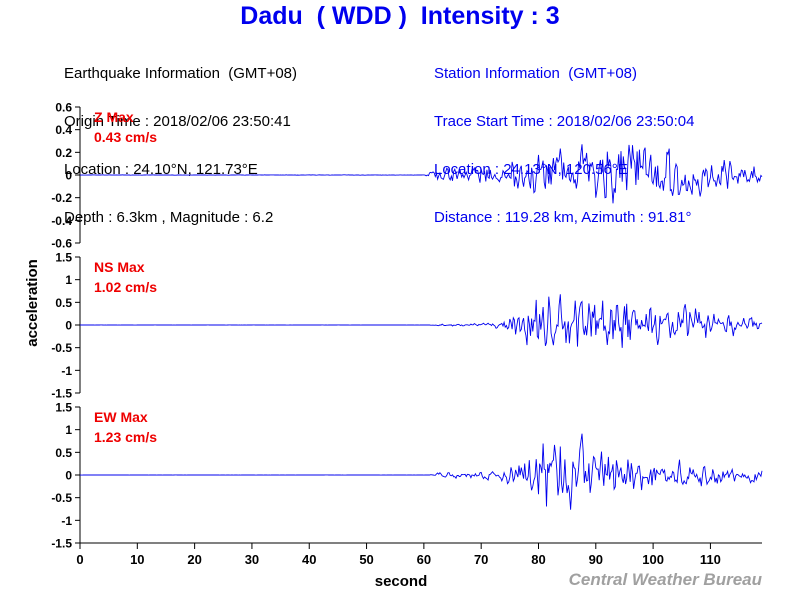 This screenshot has height=600, width=800. What do you see at coordinates (137, 559) in the screenshot?
I see `x-tick-label: 10` at bounding box center [137, 559].